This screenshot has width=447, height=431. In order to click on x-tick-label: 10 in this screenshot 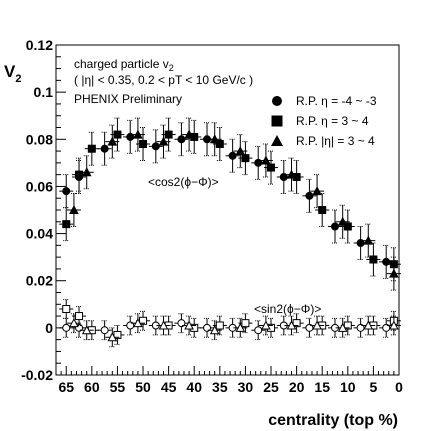, I will do `click(348, 387)`.